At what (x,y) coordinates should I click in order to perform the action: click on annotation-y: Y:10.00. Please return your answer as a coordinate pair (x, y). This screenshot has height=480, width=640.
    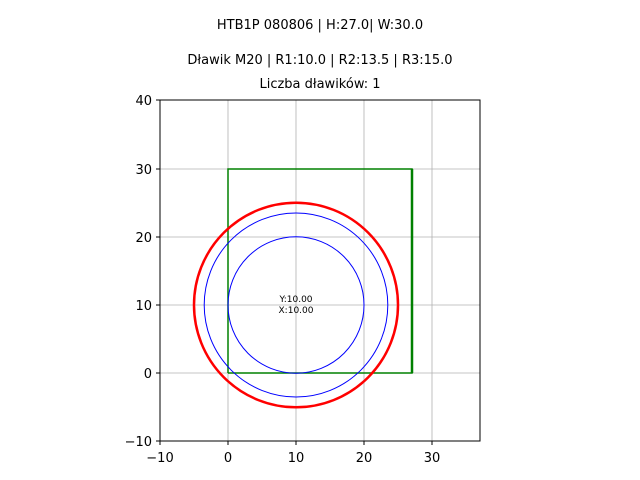
    Looking at the image, I should click on (295, 300).